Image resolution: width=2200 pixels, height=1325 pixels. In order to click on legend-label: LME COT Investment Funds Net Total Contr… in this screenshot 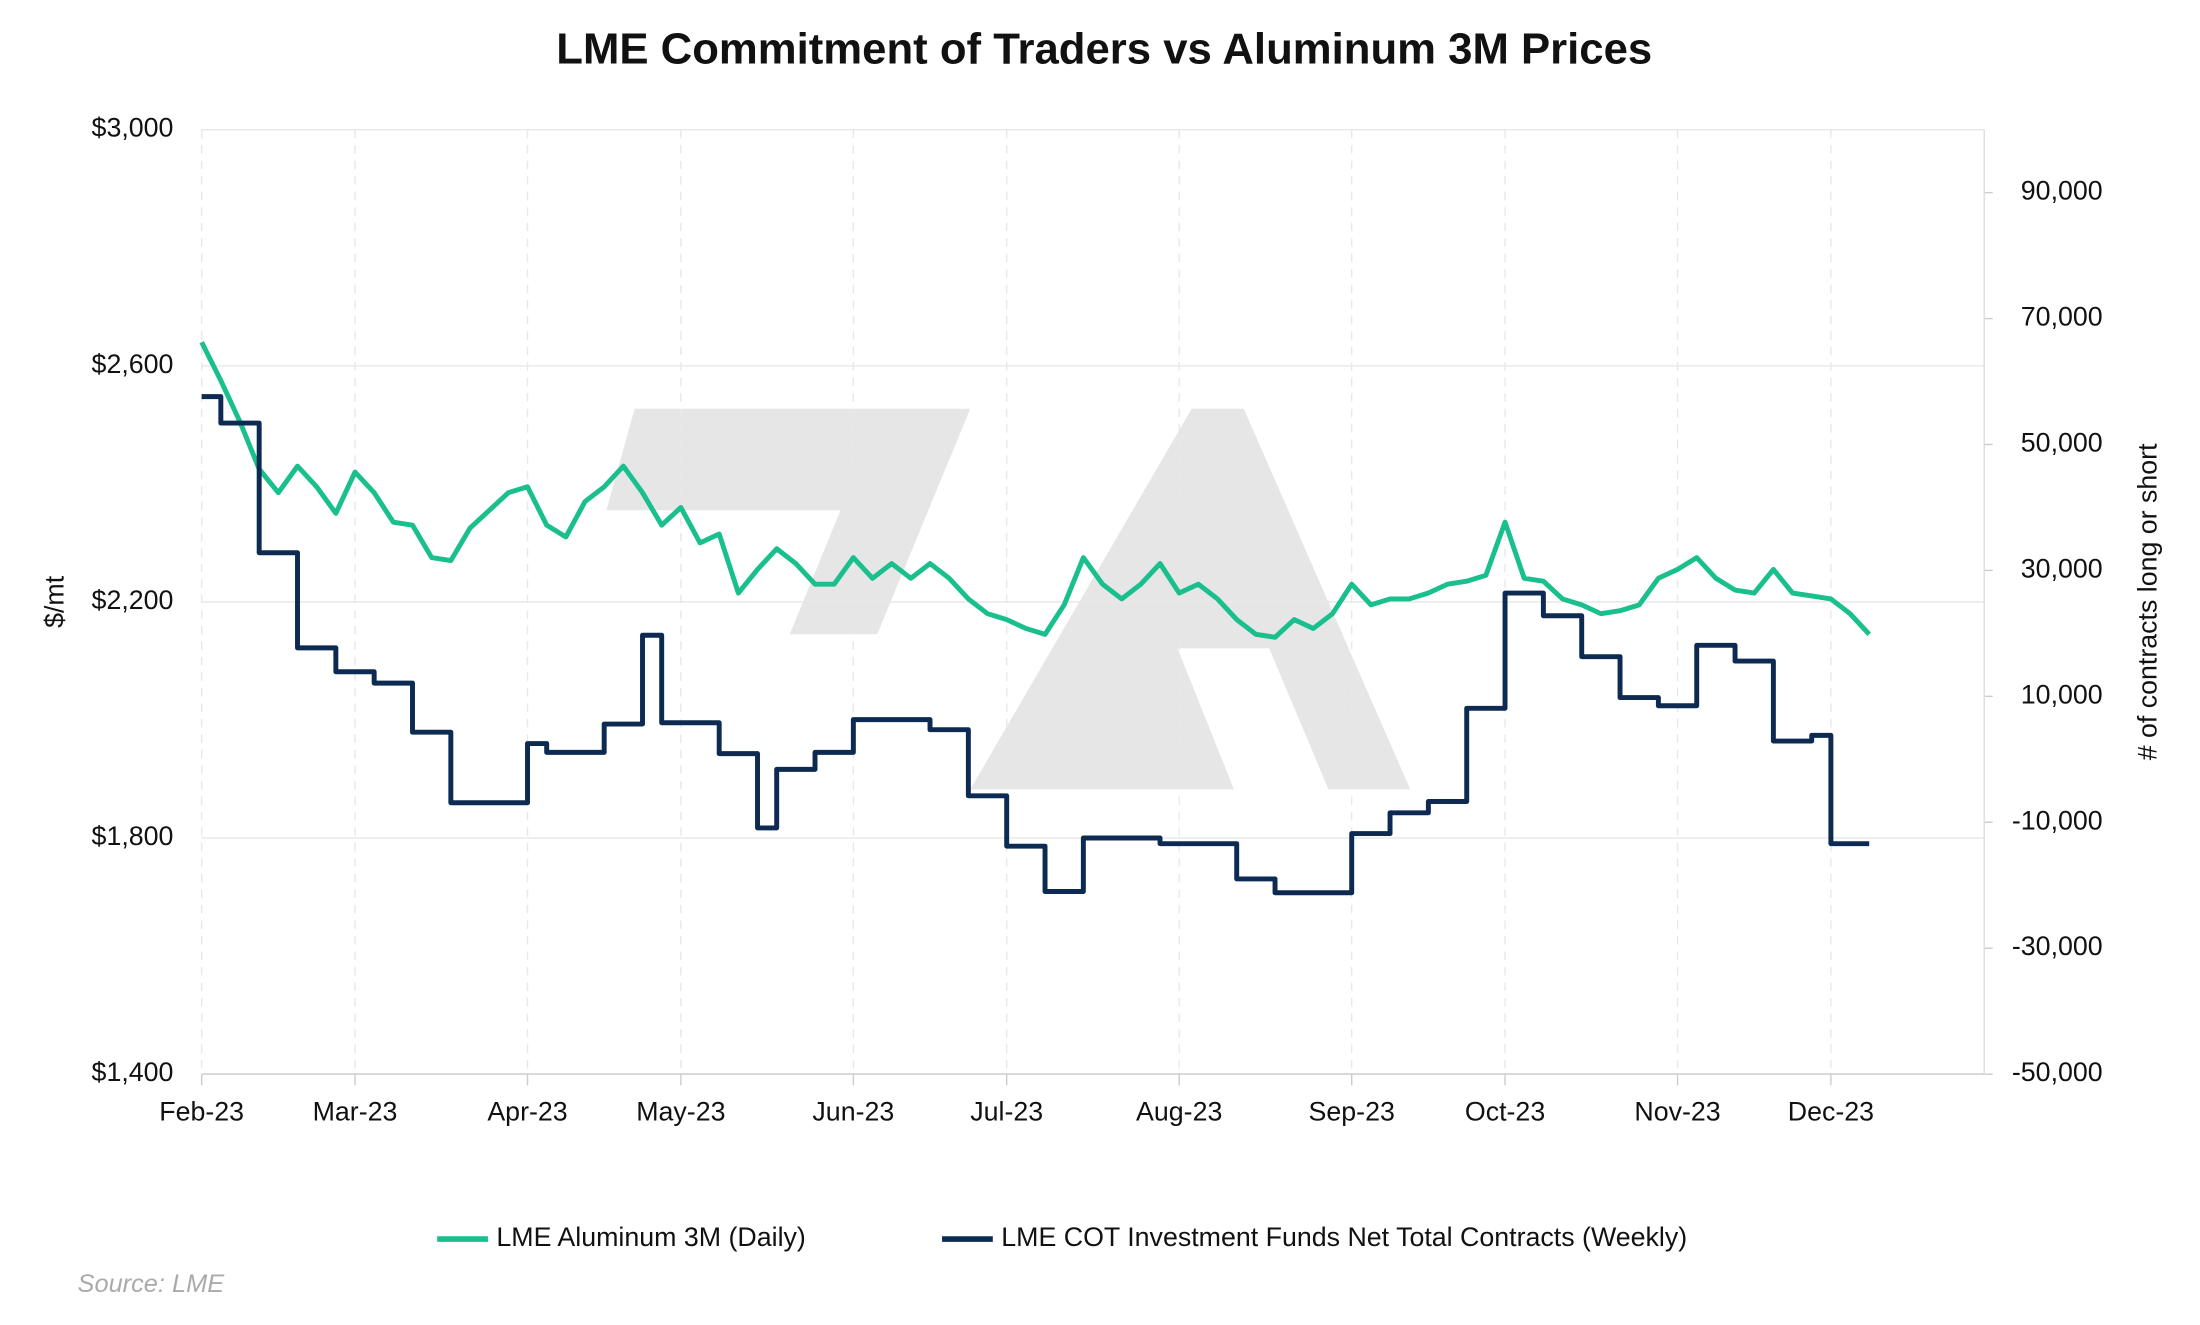, I will do `click(1344, 1237)`.